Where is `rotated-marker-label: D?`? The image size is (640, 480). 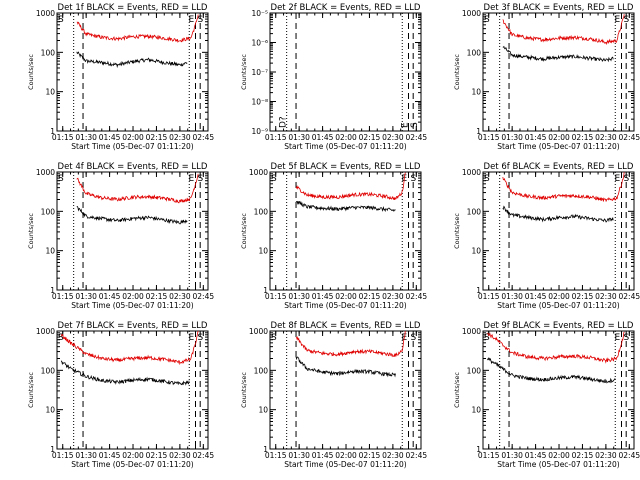 rotated-marker-label: D? is located at coordinates (284, 122).